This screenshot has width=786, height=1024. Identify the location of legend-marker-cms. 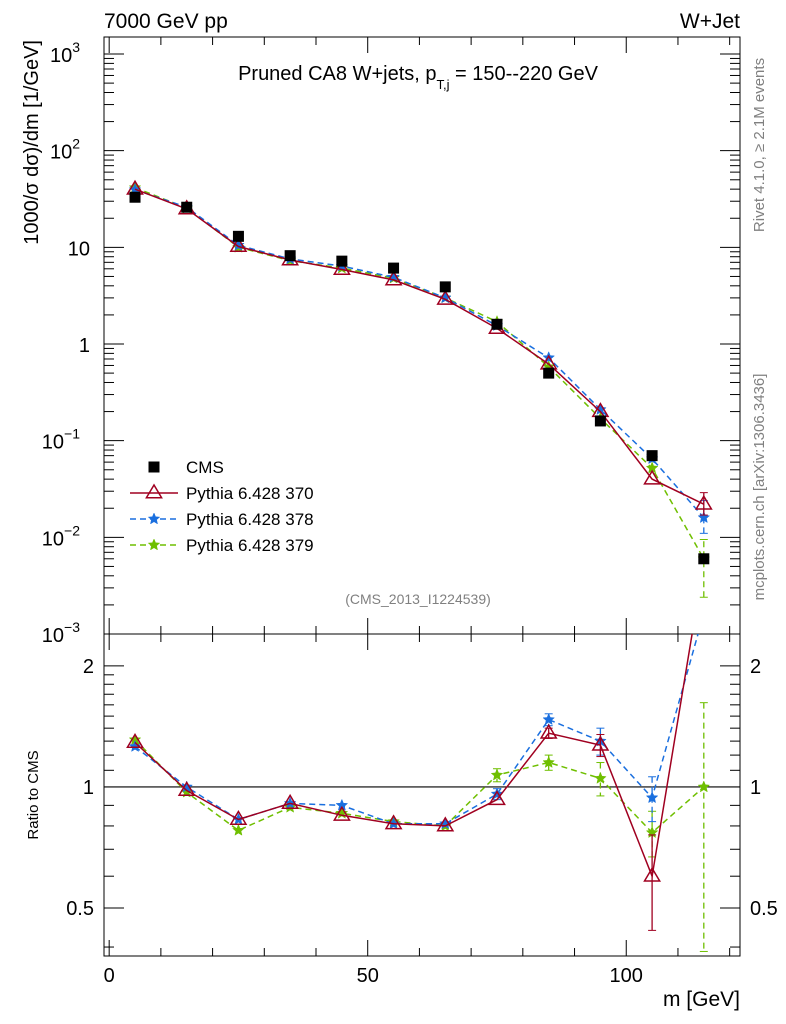
(154, 467).